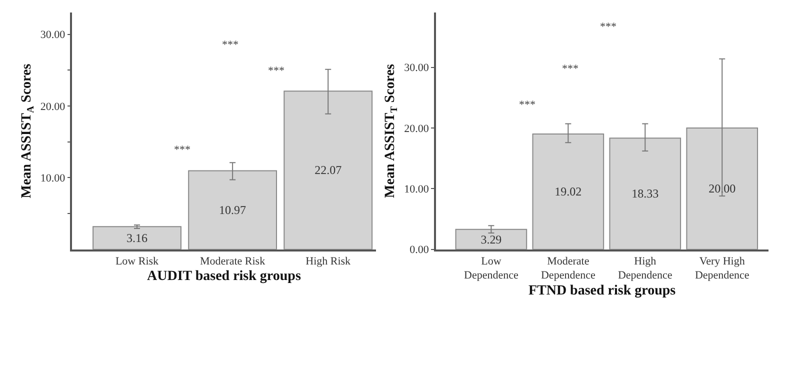 The image size is (788, 371). Describe the element at coordinates (233, 261) in the screenshot. I see `x-tick-label: Moderate Risk` at that location.